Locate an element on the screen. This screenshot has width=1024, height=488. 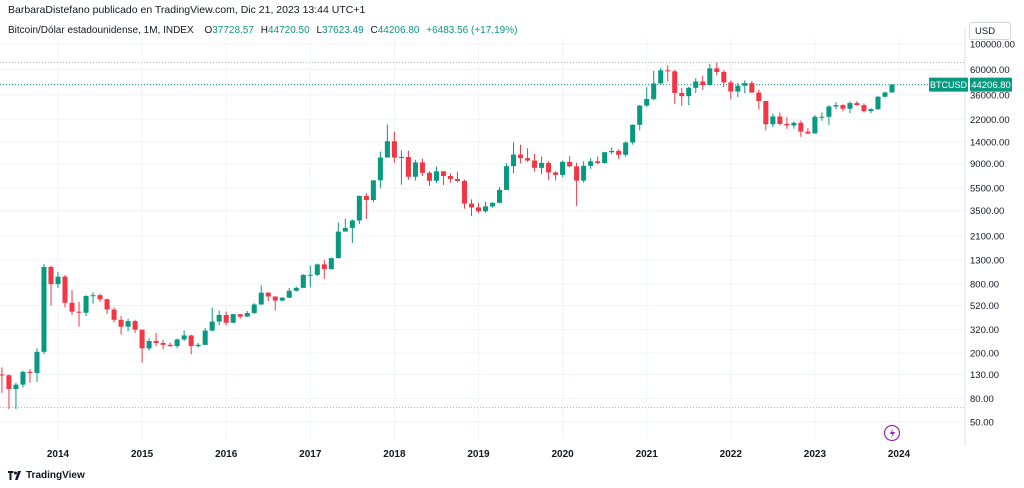
currency-button: USD is located at coordinates (990, 31).